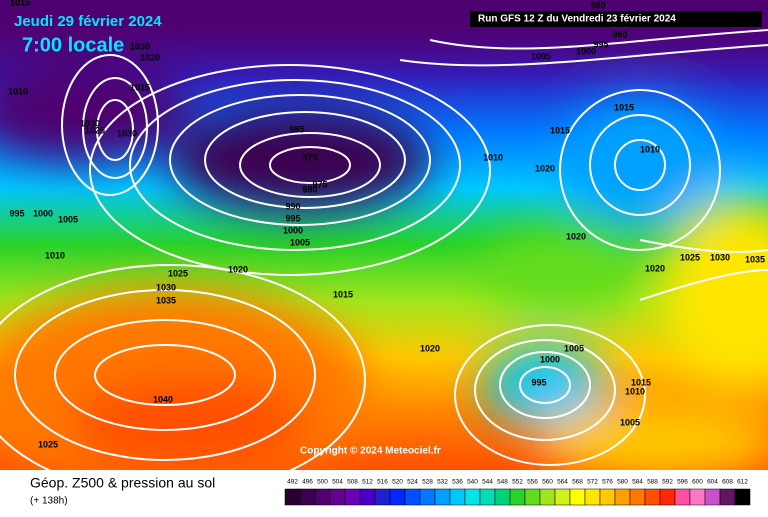 This screenshot has height=517, width=768. What do you see at coordinates (487, 482) in the screenshot?
I see `legend-label: 544` at bounding box center [487, 482].